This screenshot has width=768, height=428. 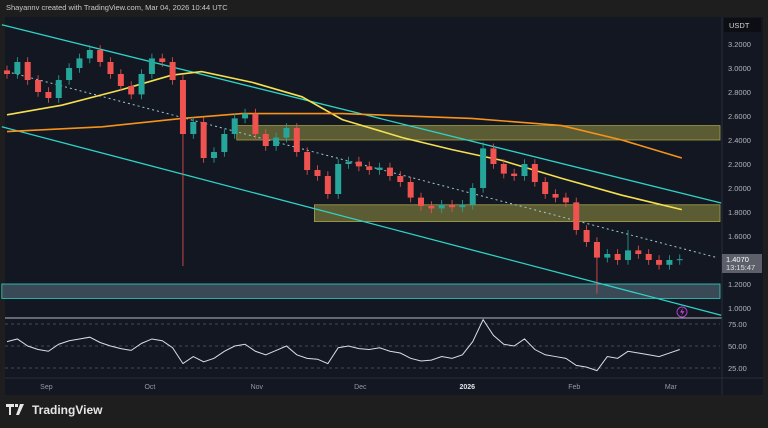 What do you see at coordinates (739, 68) in the screenshot?
I see `price-tick-label: 3.0000` at bounding box center [739, 68].